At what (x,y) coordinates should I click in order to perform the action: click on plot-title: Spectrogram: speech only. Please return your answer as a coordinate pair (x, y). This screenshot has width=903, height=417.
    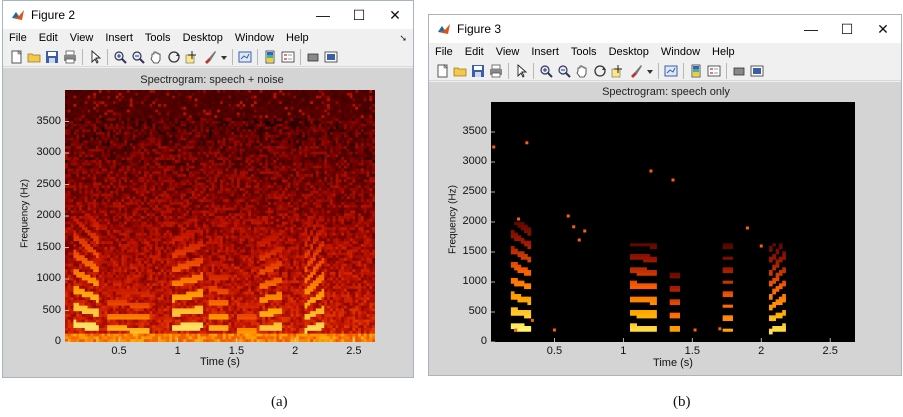
    Looking at the image, I should click on (666, 92).